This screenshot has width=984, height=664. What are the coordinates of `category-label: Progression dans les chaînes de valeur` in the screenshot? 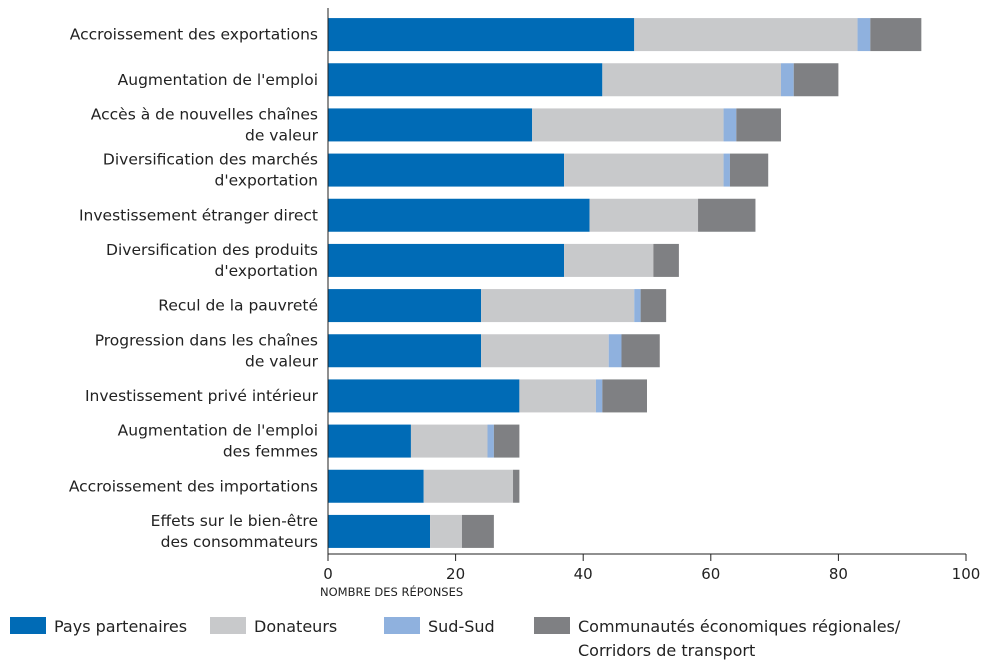 It's located at (207, 350).